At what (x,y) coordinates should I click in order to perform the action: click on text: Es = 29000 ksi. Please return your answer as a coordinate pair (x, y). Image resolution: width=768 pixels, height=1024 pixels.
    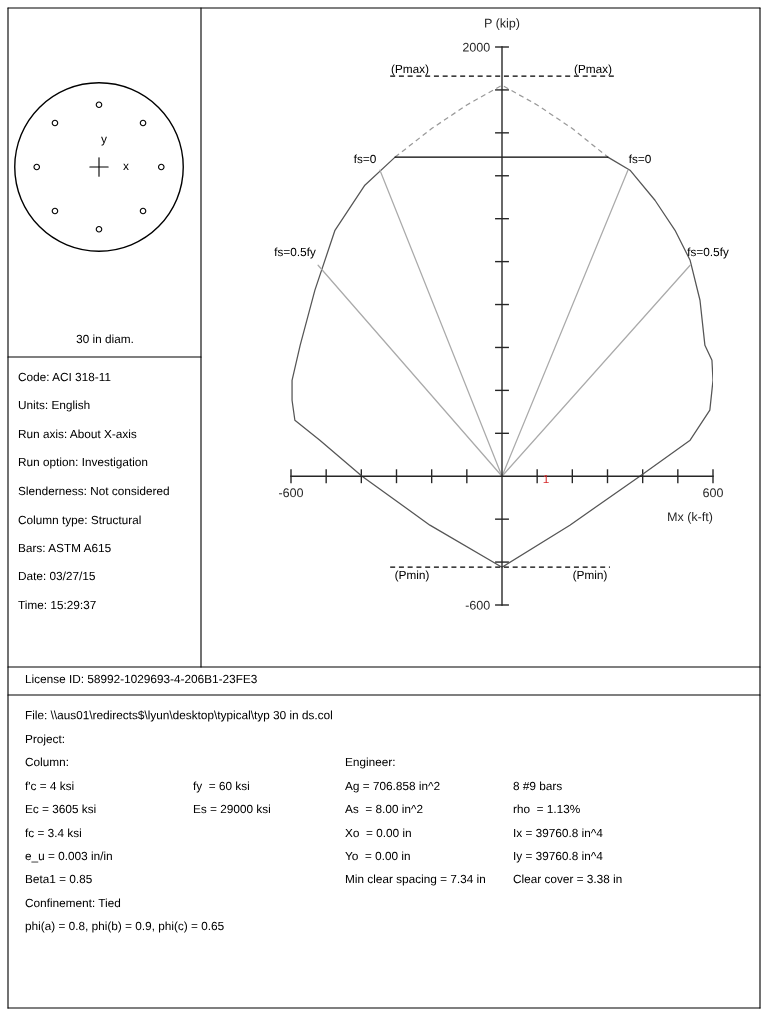
    Looking at the image, I should click on (231, 809).